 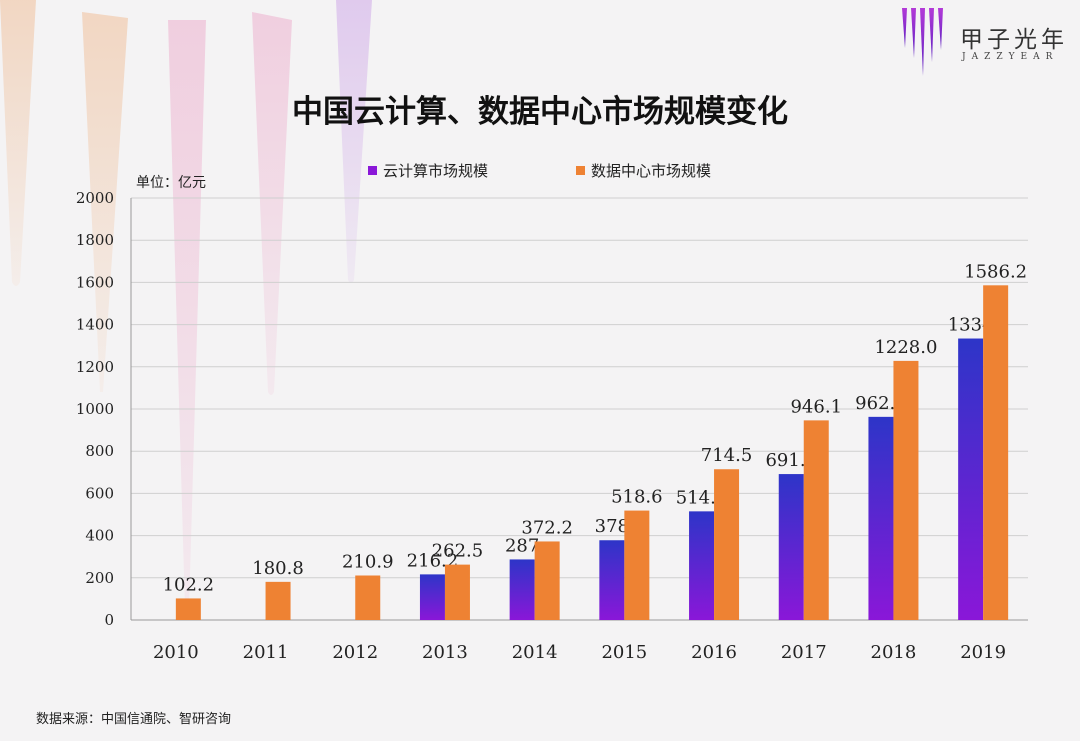 I want to click on x-tick-label: 2013, so click(x=445, y=652).